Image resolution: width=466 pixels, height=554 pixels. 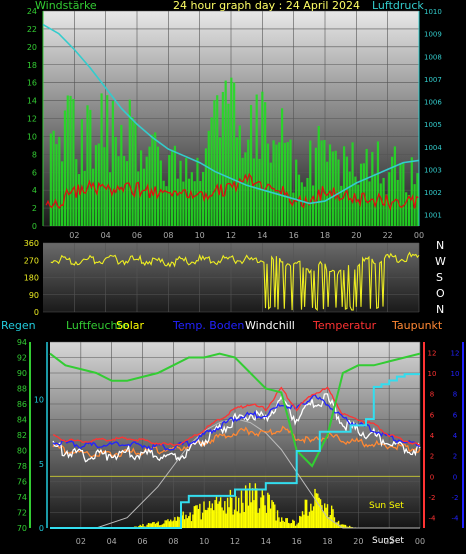 What do you see at coordinates (22, 420) in the screenshot?
I see `humidity-tick-label: 84` at bounding box center [22, 420].